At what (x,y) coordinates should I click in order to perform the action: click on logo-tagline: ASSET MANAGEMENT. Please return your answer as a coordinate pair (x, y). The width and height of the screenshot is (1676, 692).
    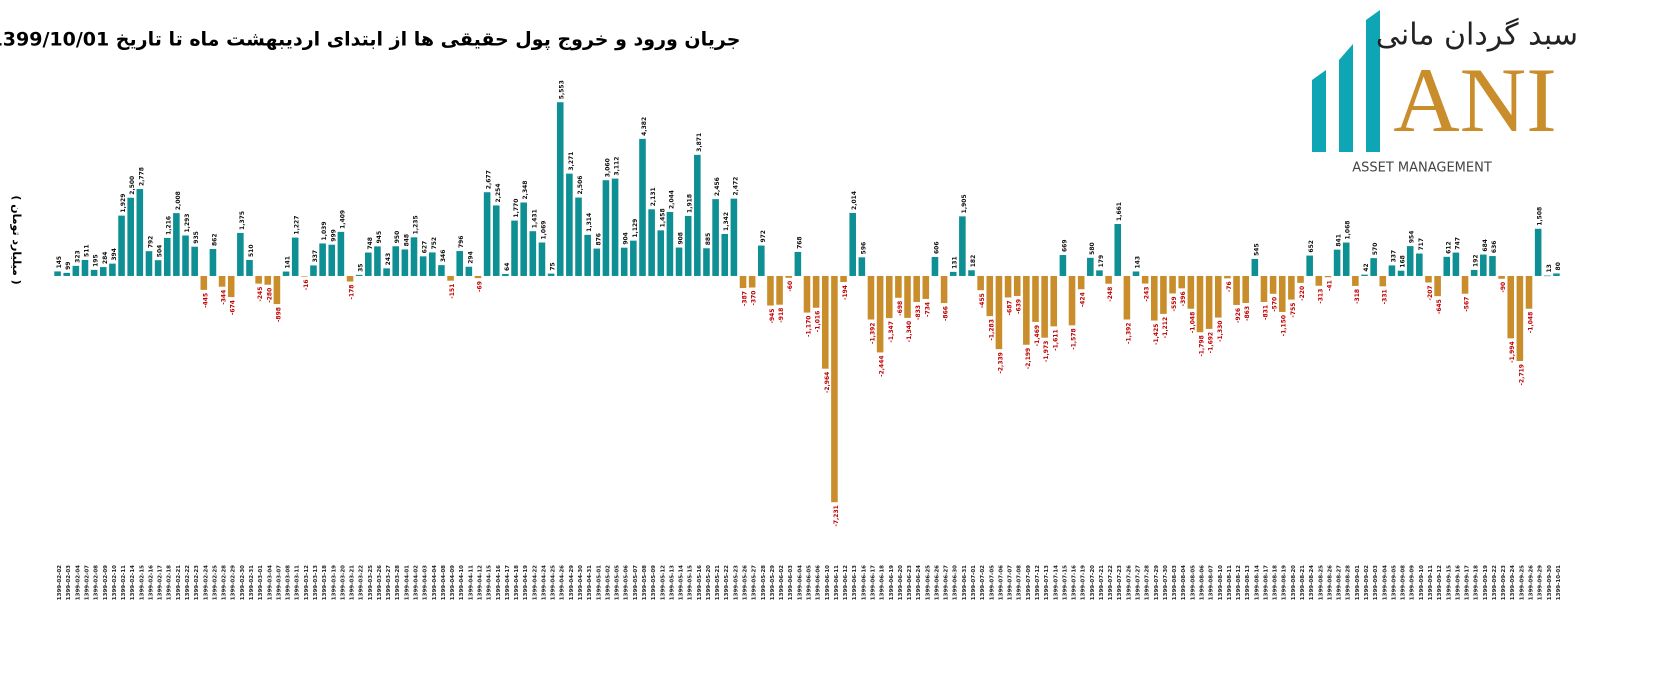
    Looking at the image, I should click on (1422, 168).